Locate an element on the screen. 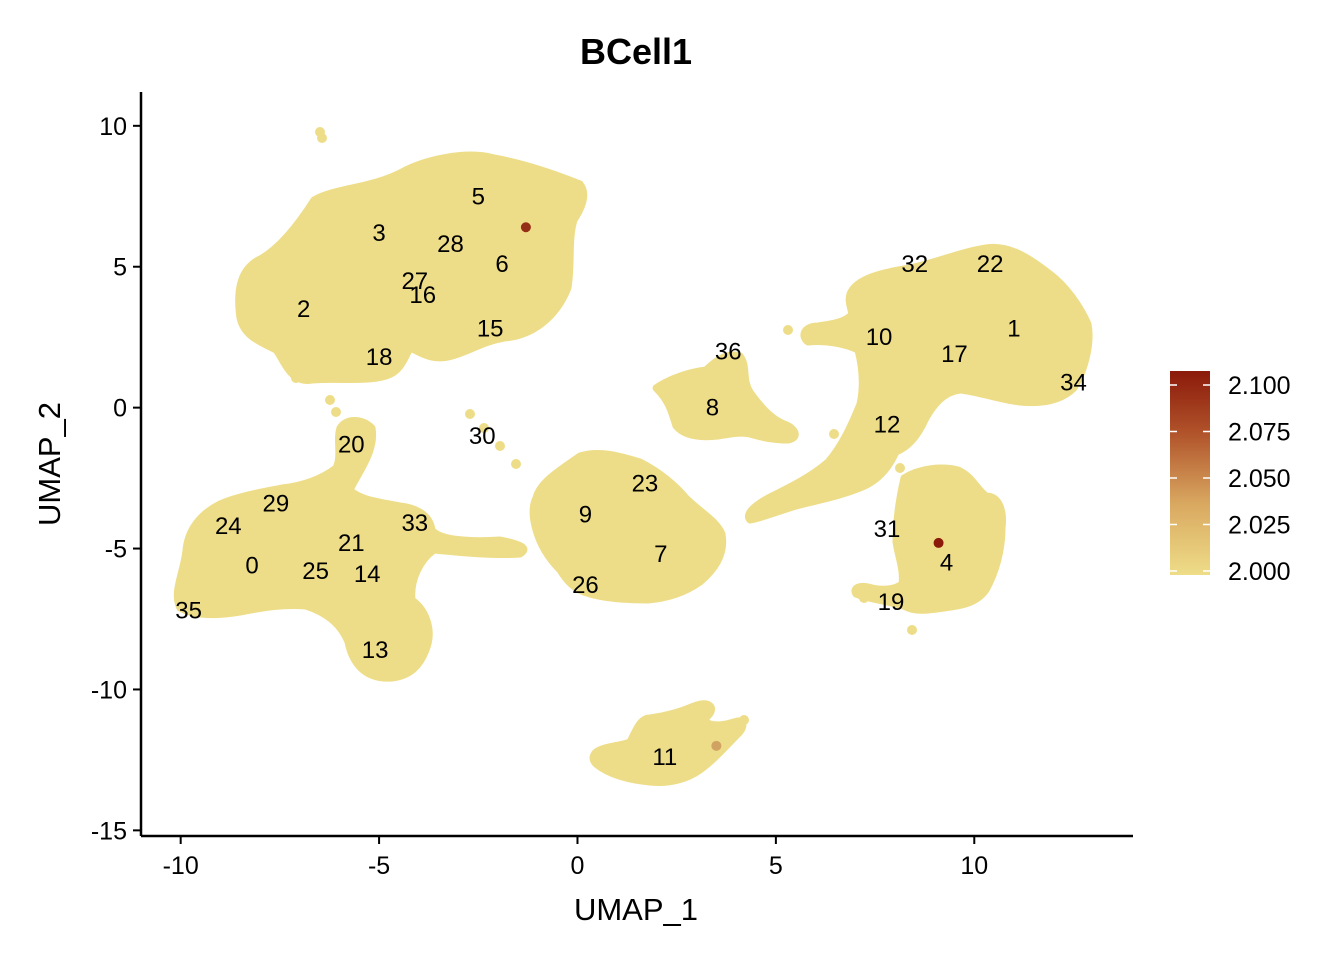 The height and width of the screenshot is (960, 1344). cluster-label: 30 is located at coordinates (482, 436).